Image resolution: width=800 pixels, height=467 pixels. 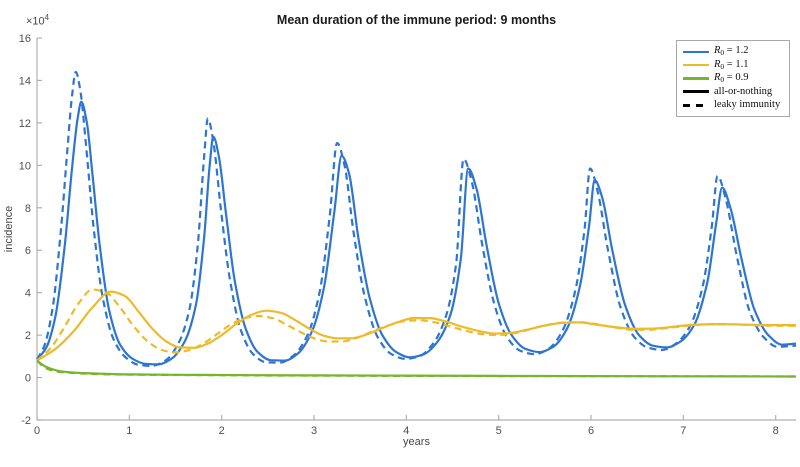 I want to click on y-tick-label: 12, so click(x=25, y=124).